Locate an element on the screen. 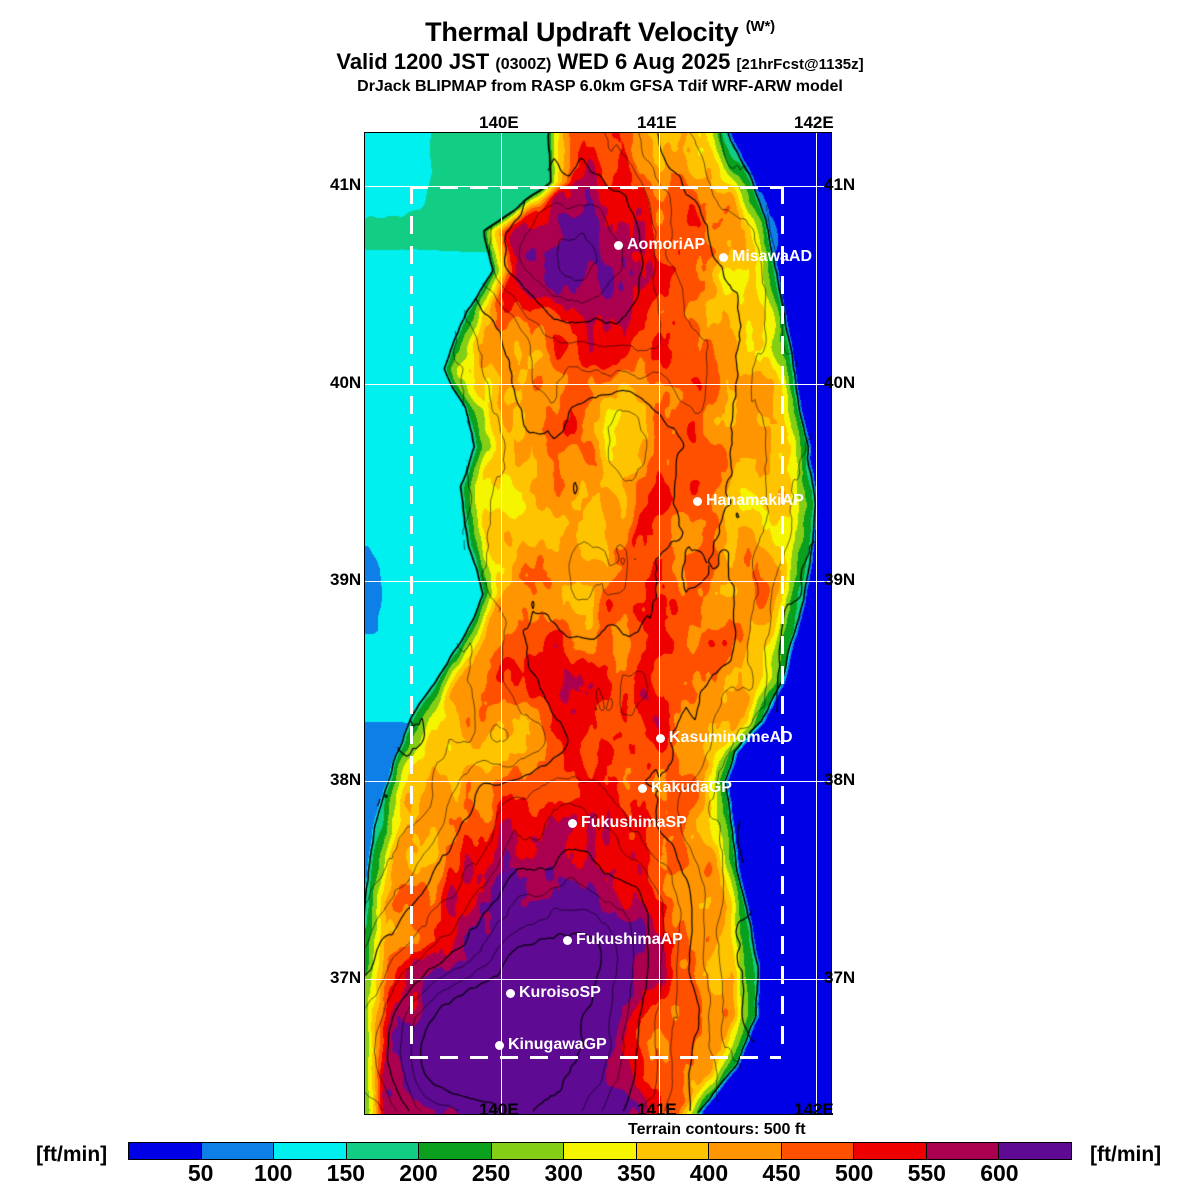 This screenshot has width=1200, height=1200. valid-utc: (0300Z) is located at coordinates (523, 65).